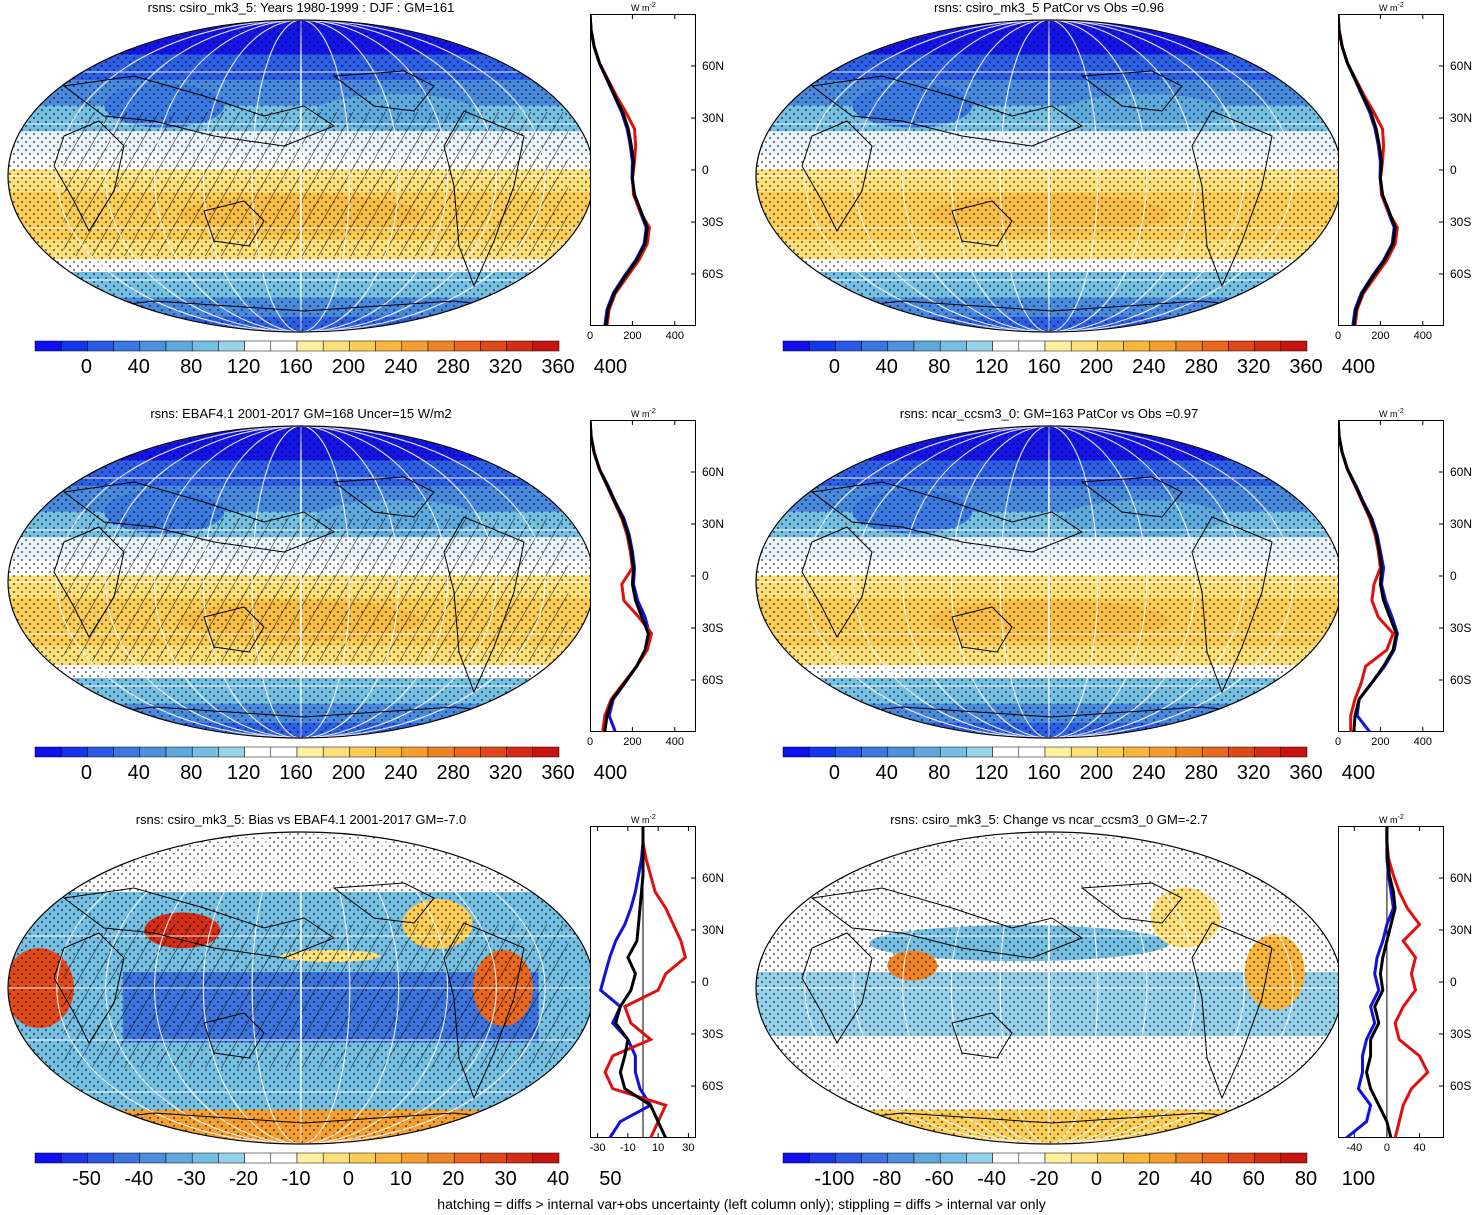 The height and width of the screenshot is (1215, 1483). I want to click on profile-xtick-label: -30, so click(597, 1148).